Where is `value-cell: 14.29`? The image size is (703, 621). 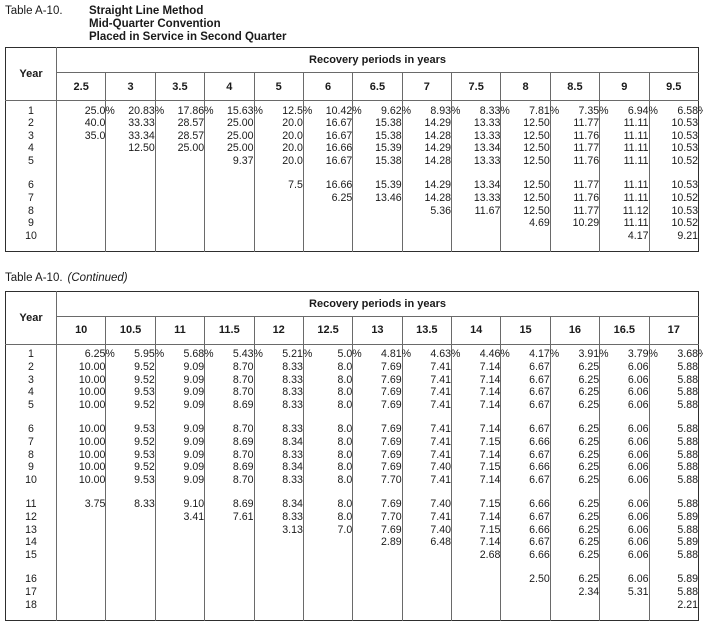 value-cell: 14.29 is located at coordinates (426, 148).